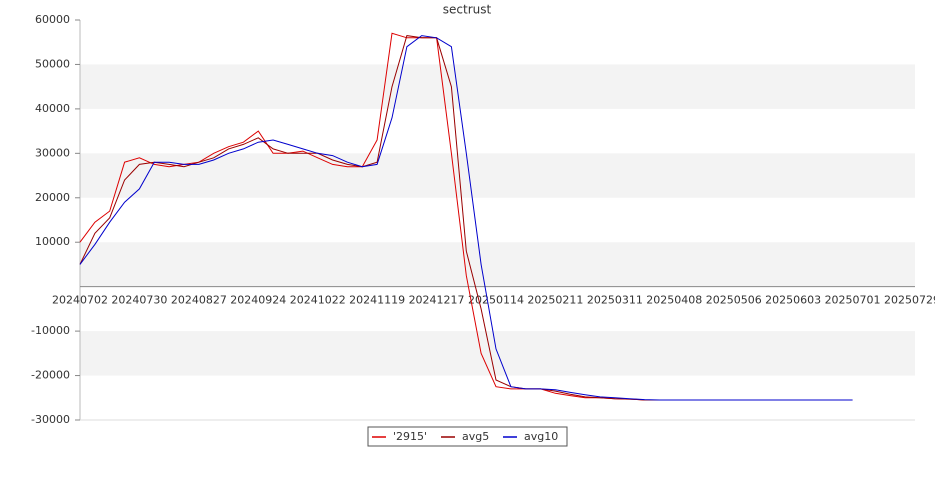 The height and width of the screenshot is (500, 935). I want to click on chart-title: sectrust, so click(467, 10).